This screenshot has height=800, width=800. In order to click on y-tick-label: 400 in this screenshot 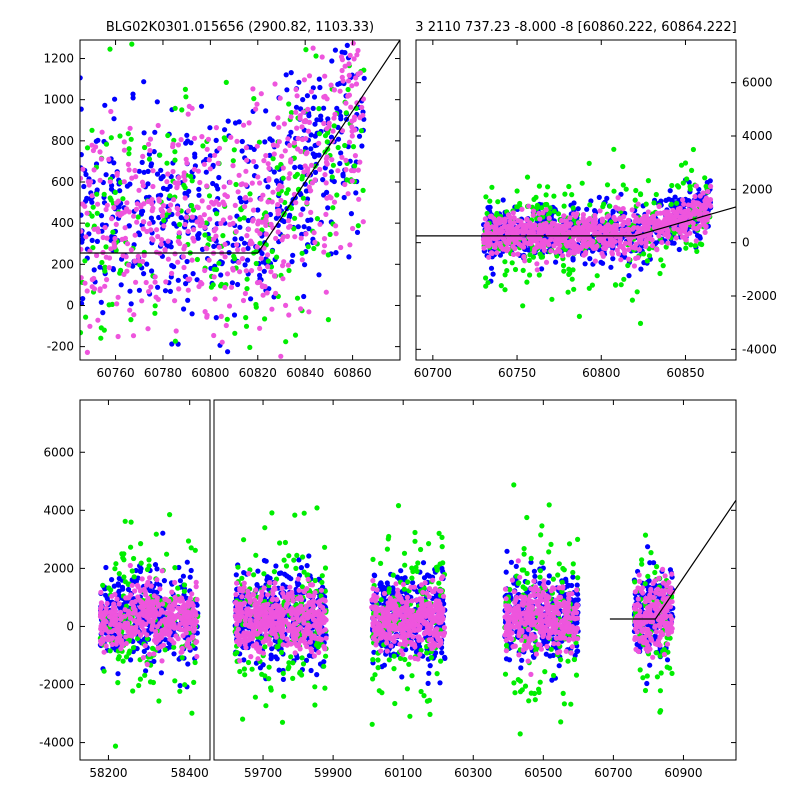, I will do `click(62, 223)`.